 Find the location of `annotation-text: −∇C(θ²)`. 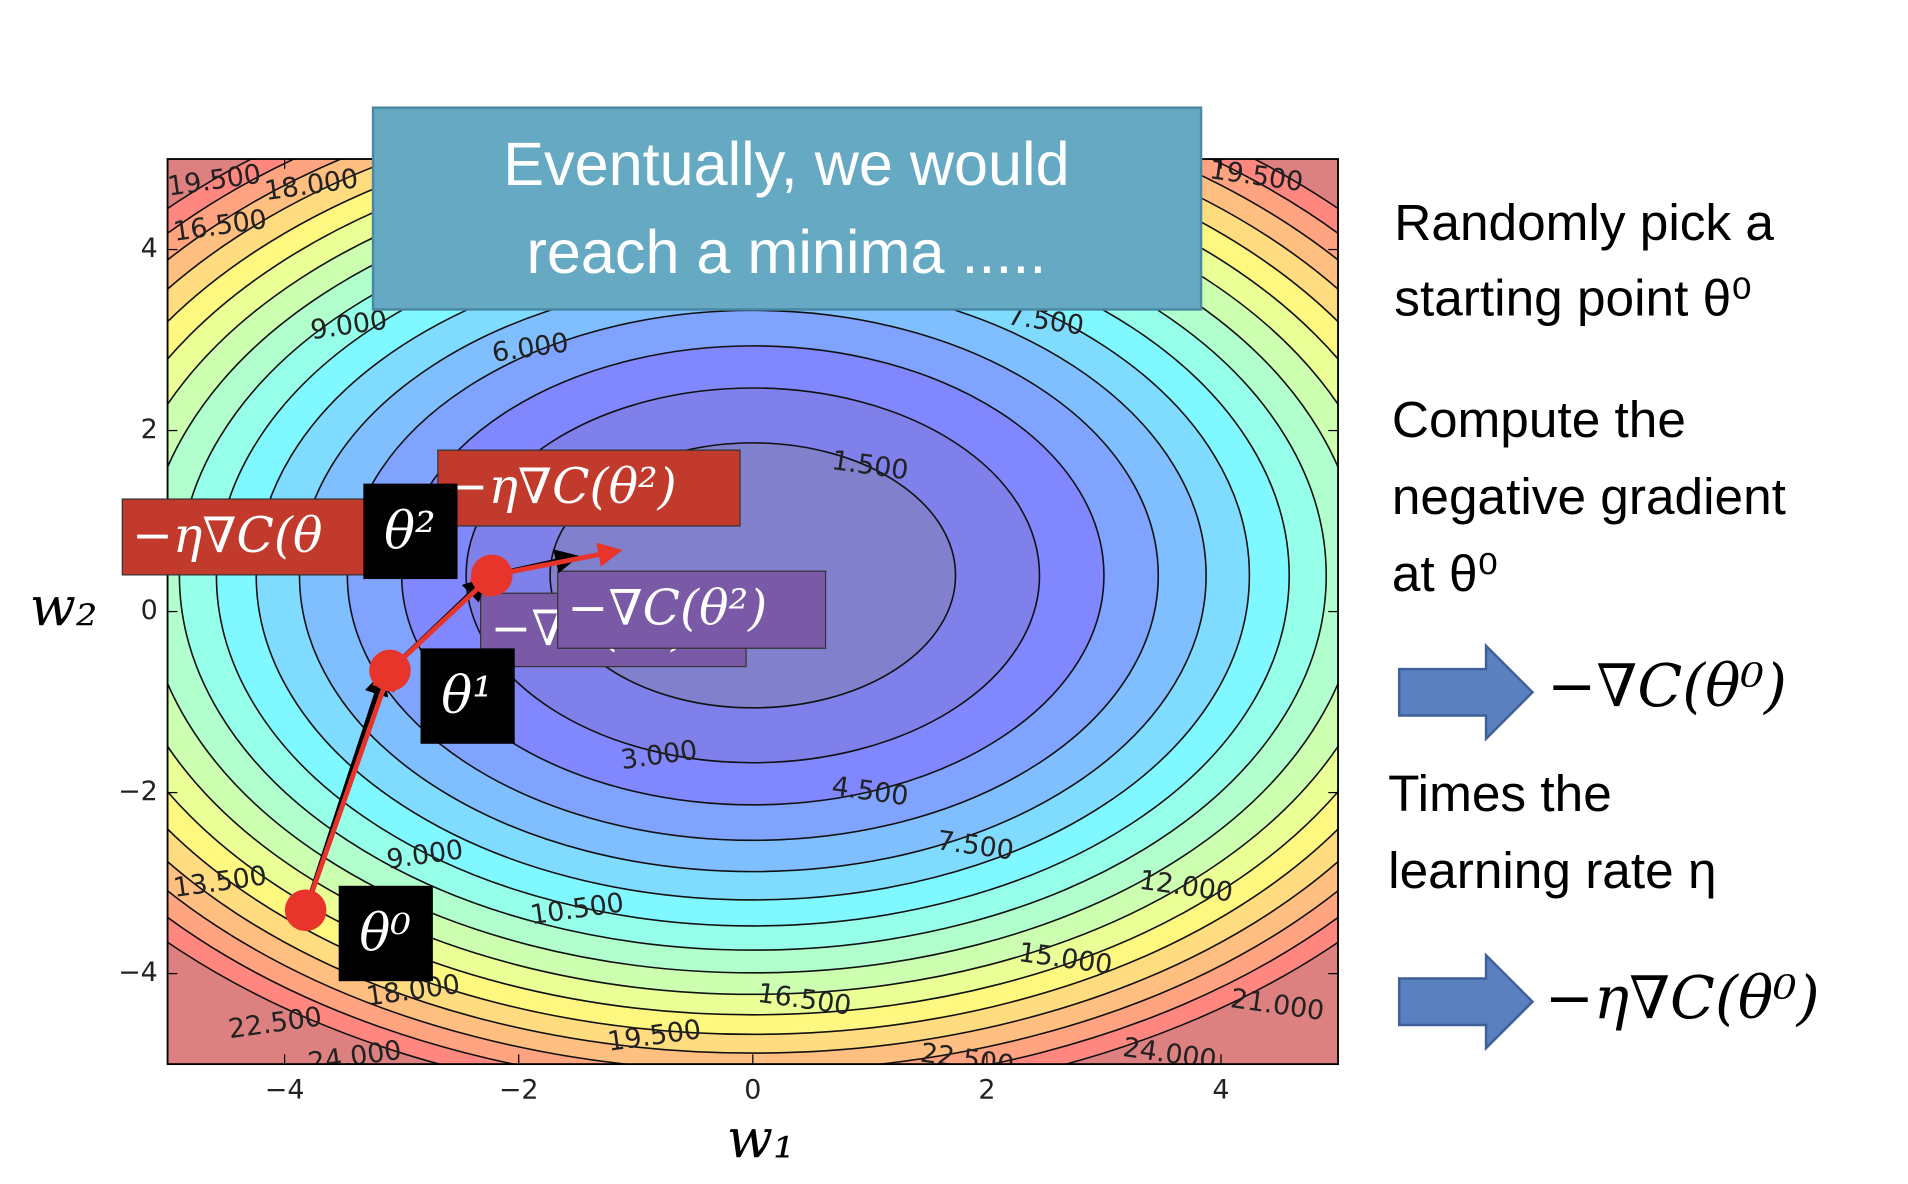

annotation-text: −∇C(θ²) is located at coordinates (668, 608).